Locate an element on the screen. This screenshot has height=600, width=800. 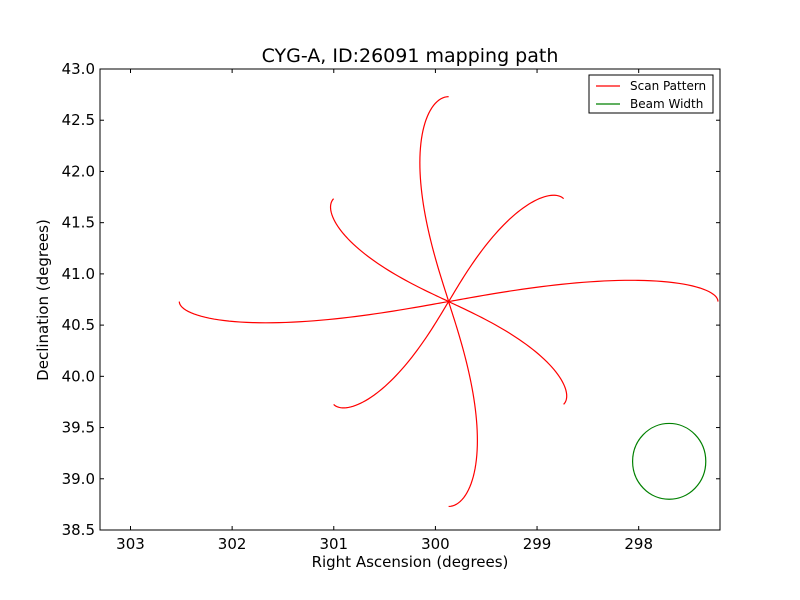
y-axis-label: Declination (degrees) is located at coordinates (43, 300).